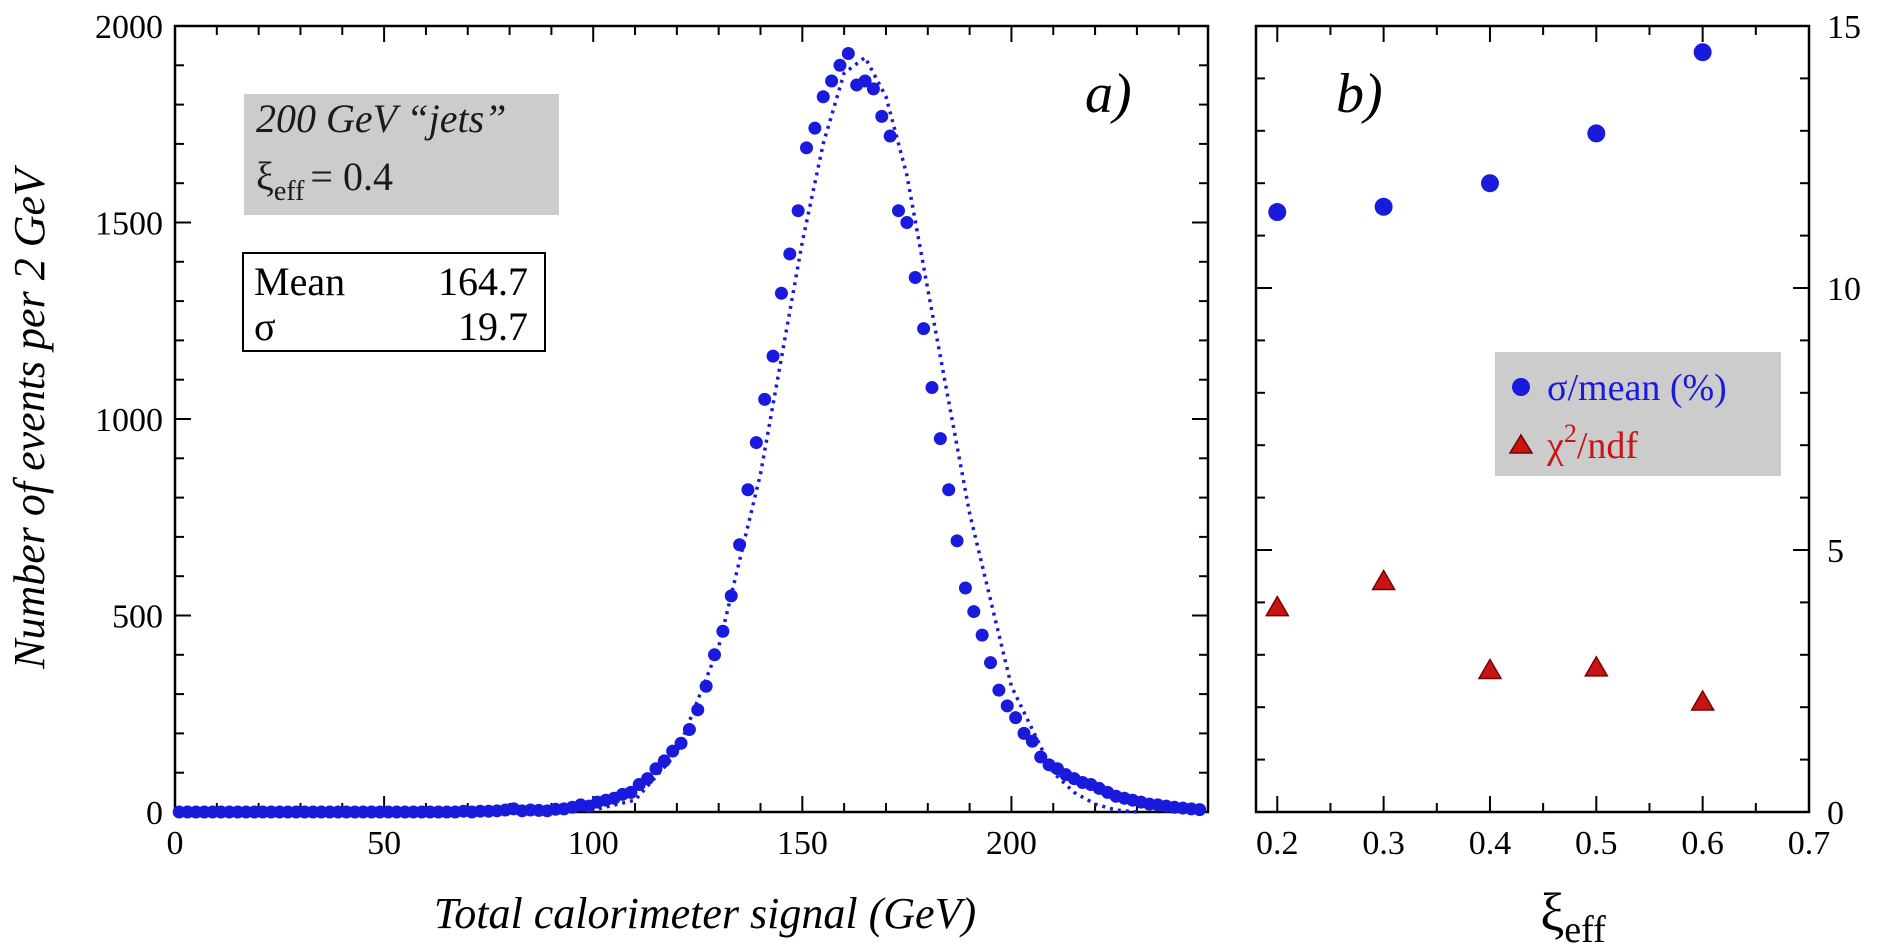  I want to click on panel-b-x-axis-title: ξeff, so click(1573, 913).